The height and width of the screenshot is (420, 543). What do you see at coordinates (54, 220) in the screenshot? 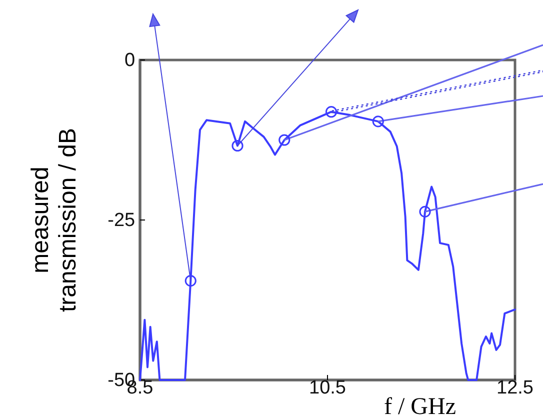
I see `y-axis-title: measured transmission / dB` at bounding box center [54, 220].